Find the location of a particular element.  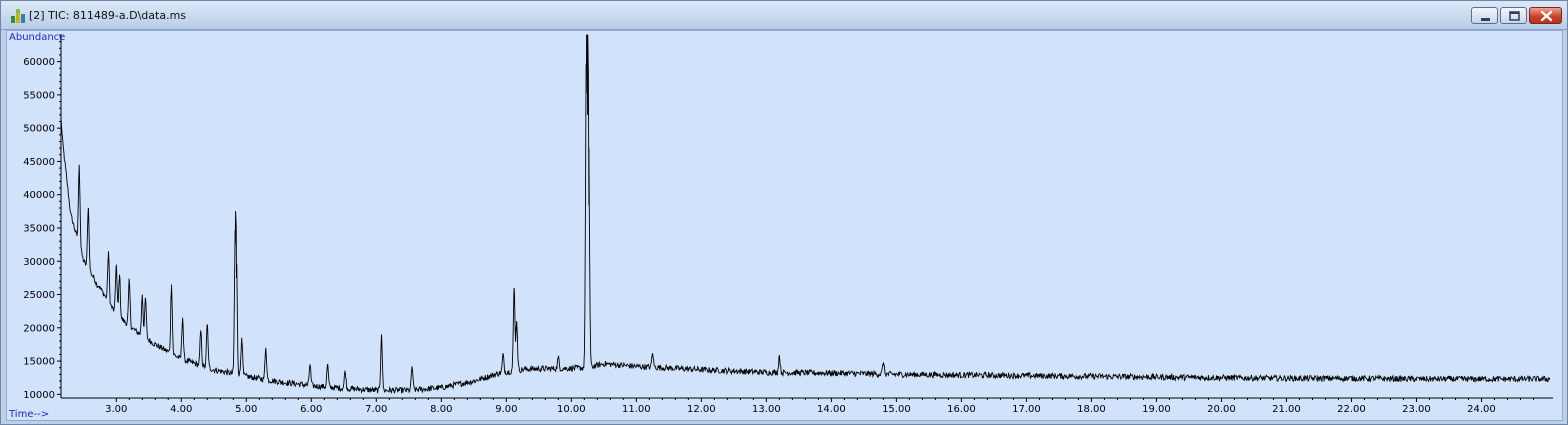

x-tick-label: 18.00 is located at coordinates (1091, 409).